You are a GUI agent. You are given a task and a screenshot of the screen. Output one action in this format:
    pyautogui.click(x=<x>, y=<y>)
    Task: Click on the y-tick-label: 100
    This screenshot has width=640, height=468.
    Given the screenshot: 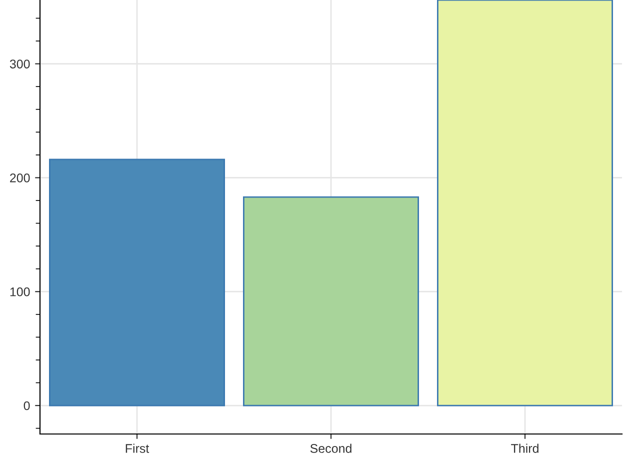 What is the action you would take?
    pyautogui.click(x=20, y=291)
    